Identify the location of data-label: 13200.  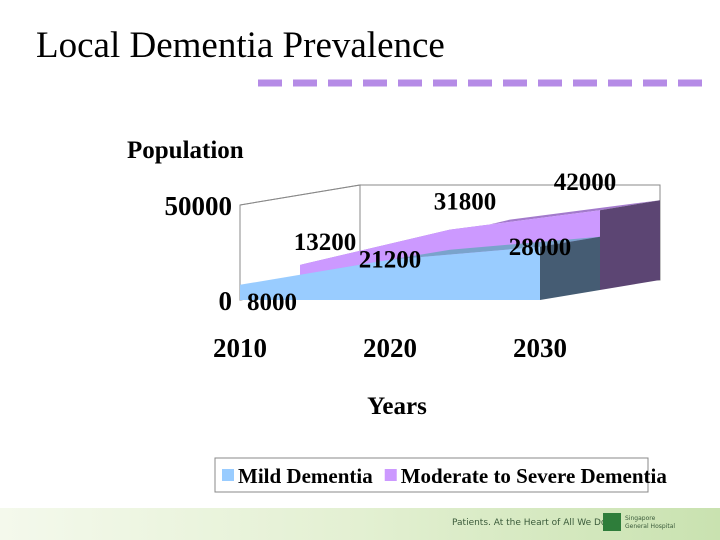
(325, 242).